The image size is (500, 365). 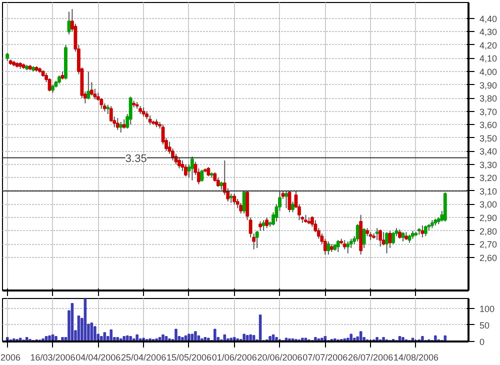 What do you see at coordinates (325, 357) in the screenshot?
I see `x-tick-label: 07/07/2006` at bounding box center [325, 357].